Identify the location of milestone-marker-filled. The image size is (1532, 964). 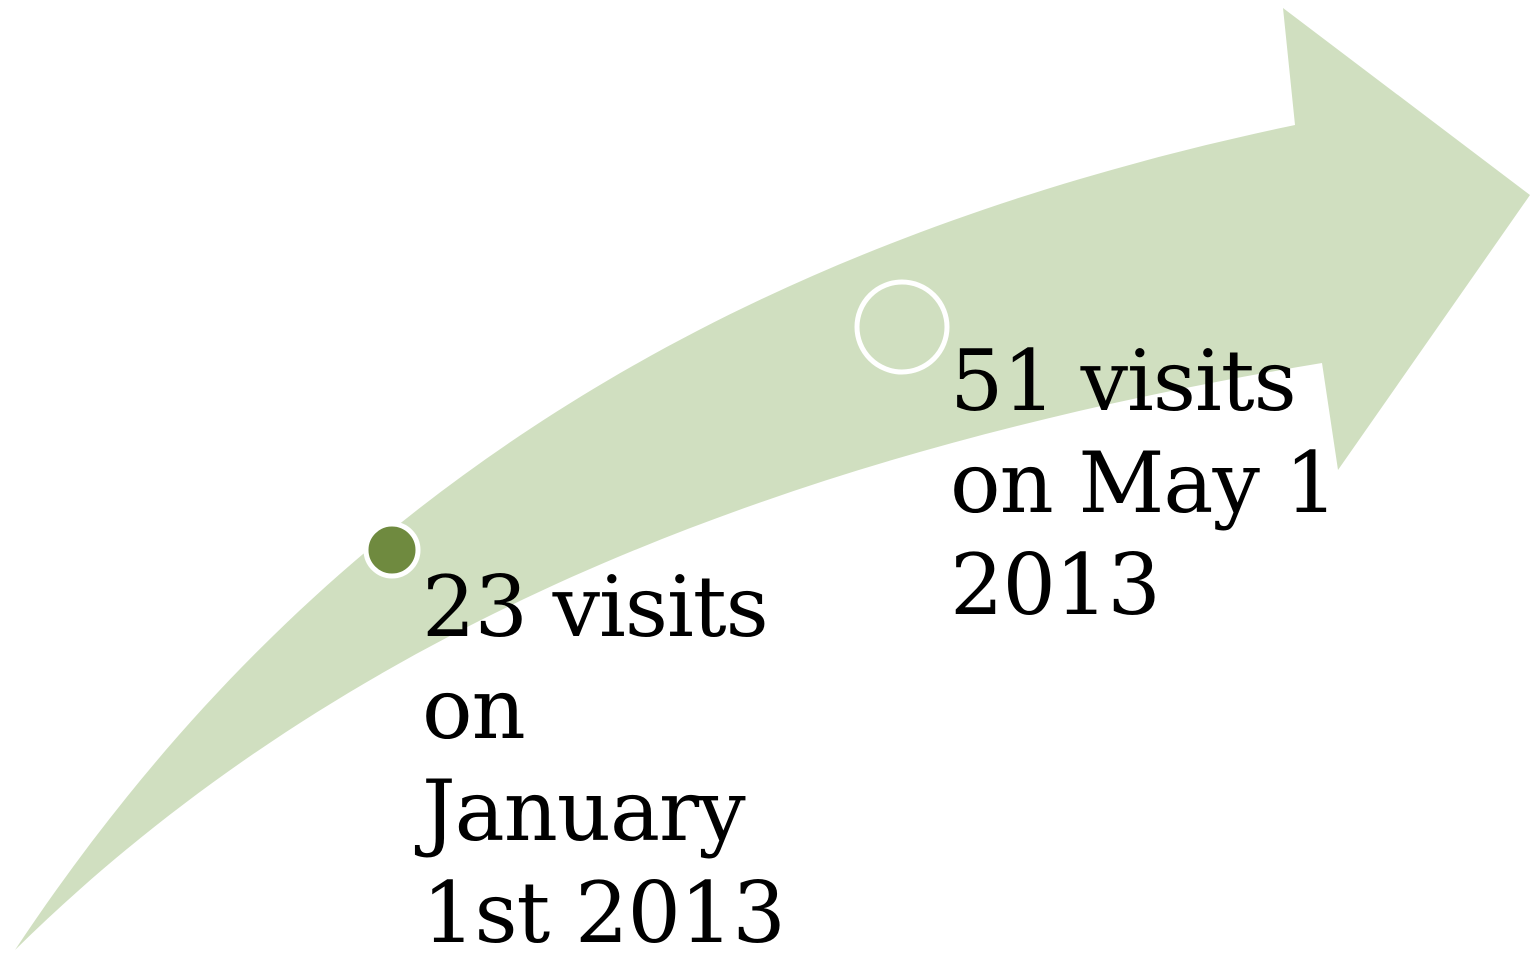
(392, 550).